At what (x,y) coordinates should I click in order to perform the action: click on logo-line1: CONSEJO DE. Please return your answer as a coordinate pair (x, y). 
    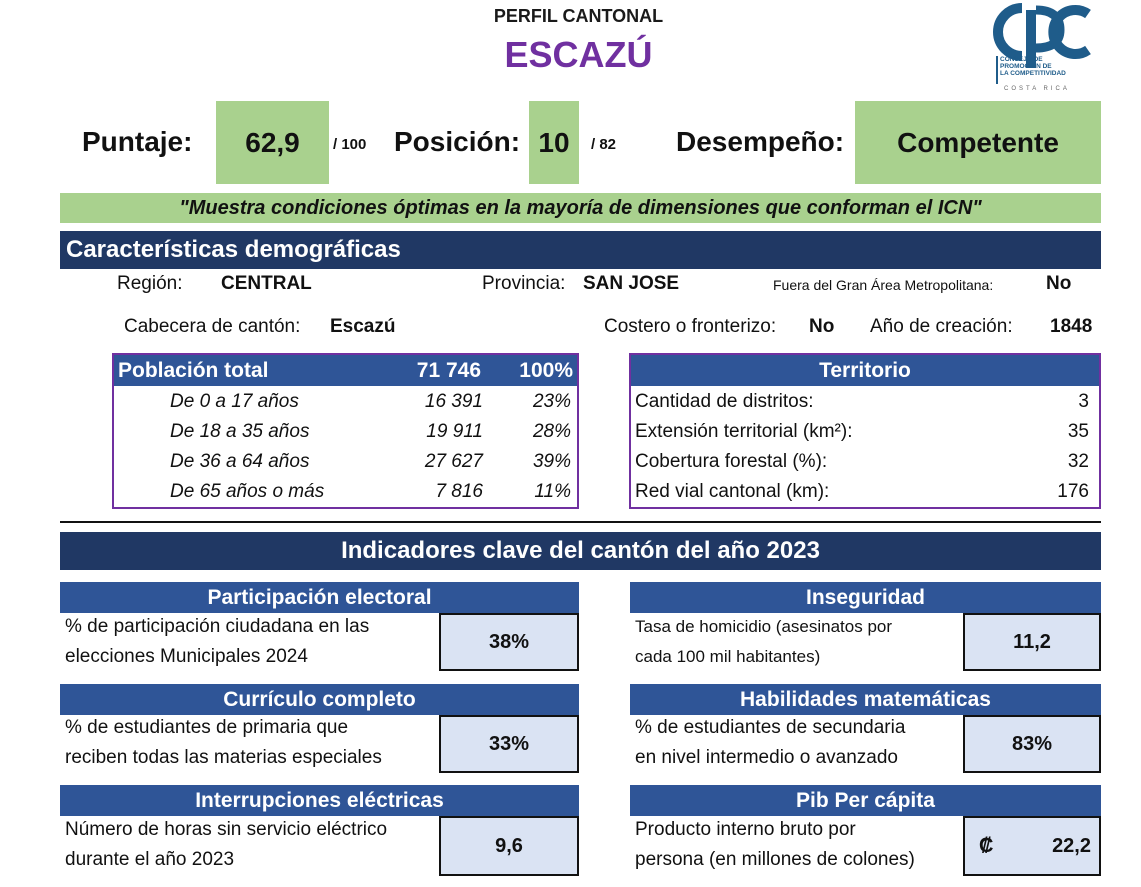
    Looking at the image, I should click on (1021, 59).